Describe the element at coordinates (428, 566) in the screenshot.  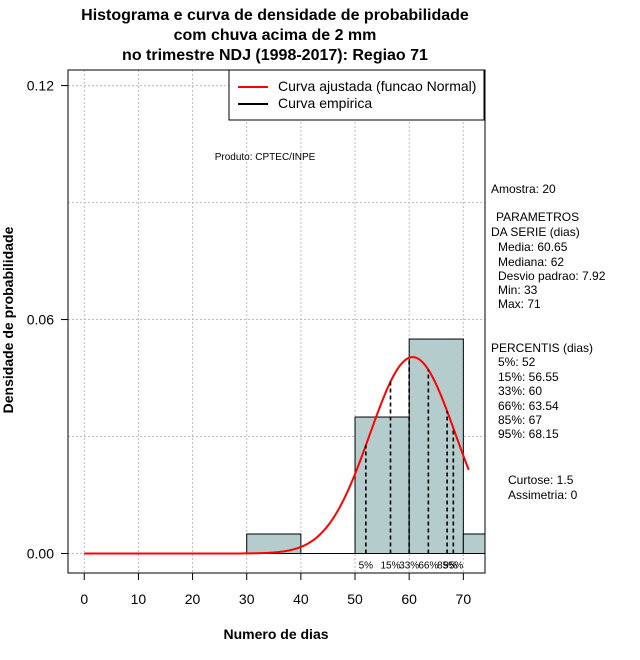
I see `percentile-label: 66%` at that location.